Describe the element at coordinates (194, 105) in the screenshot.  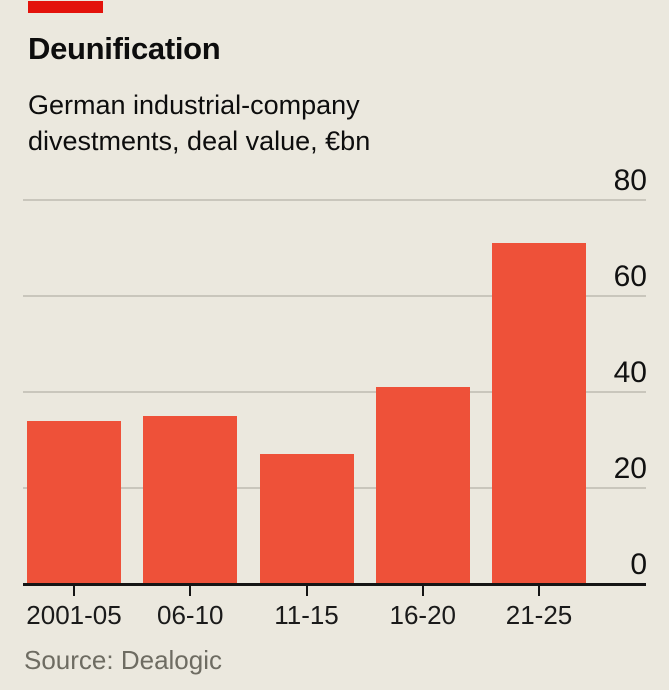
I see `chart-subtitle-line1: German industrial-company` at that location.